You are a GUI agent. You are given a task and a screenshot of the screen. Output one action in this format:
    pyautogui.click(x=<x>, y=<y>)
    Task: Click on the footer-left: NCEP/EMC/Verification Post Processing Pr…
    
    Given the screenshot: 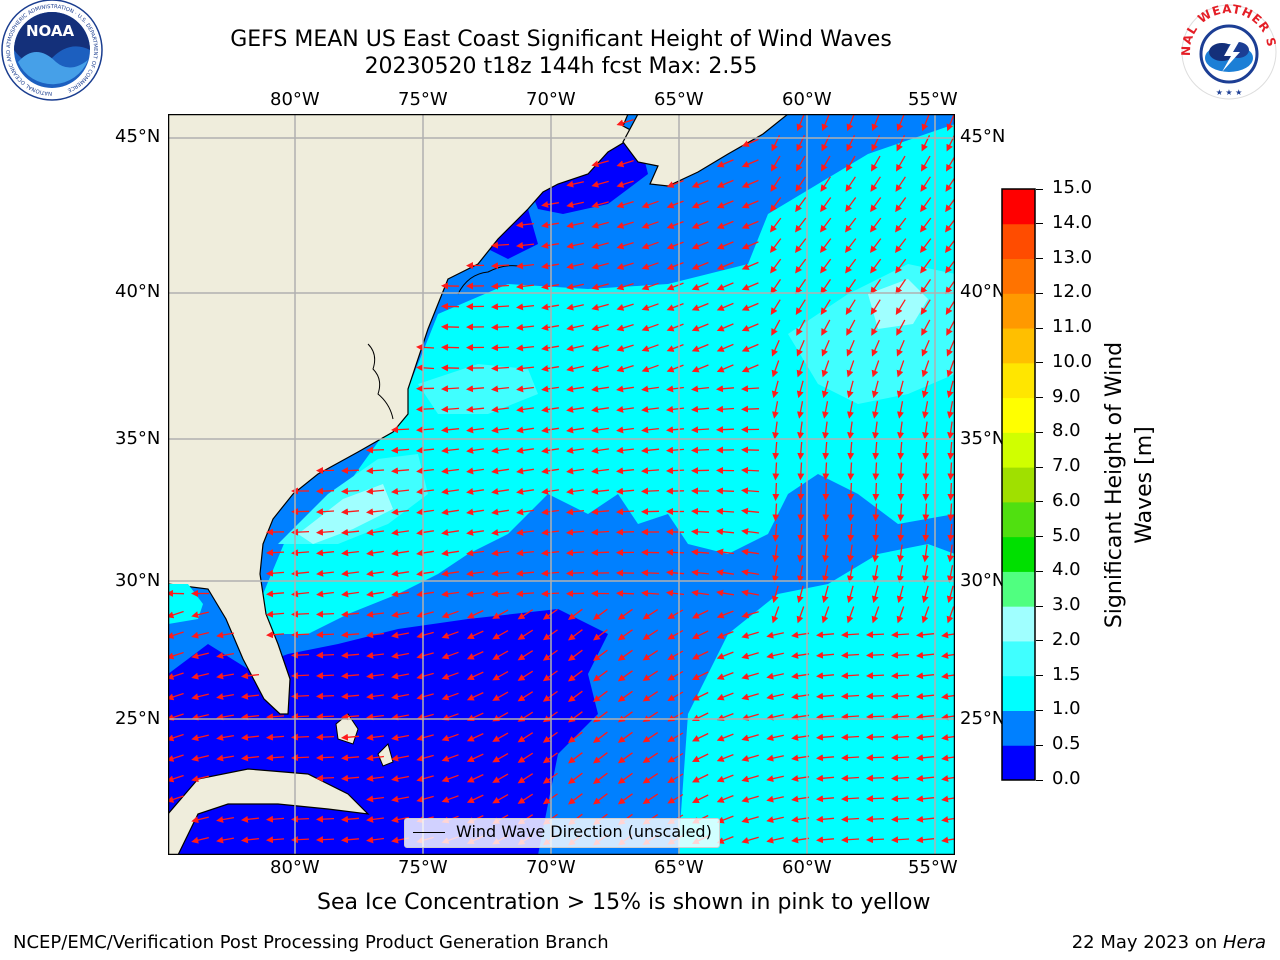 What is the action you would take?
    pyautogui.click(x=311, y=942)
    